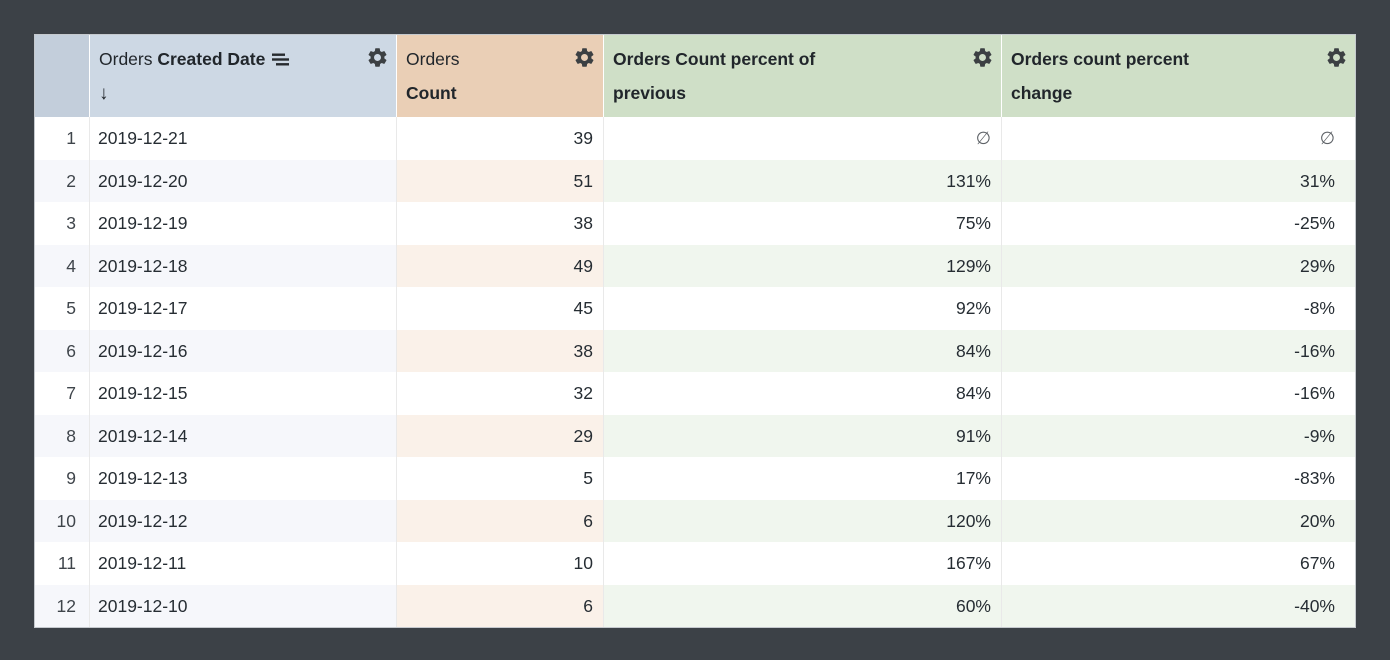 This screenshot has height=660, width=1390. I want to click on table-row: 6 2019-12-16 38 84% -16%, so click(695, 350).